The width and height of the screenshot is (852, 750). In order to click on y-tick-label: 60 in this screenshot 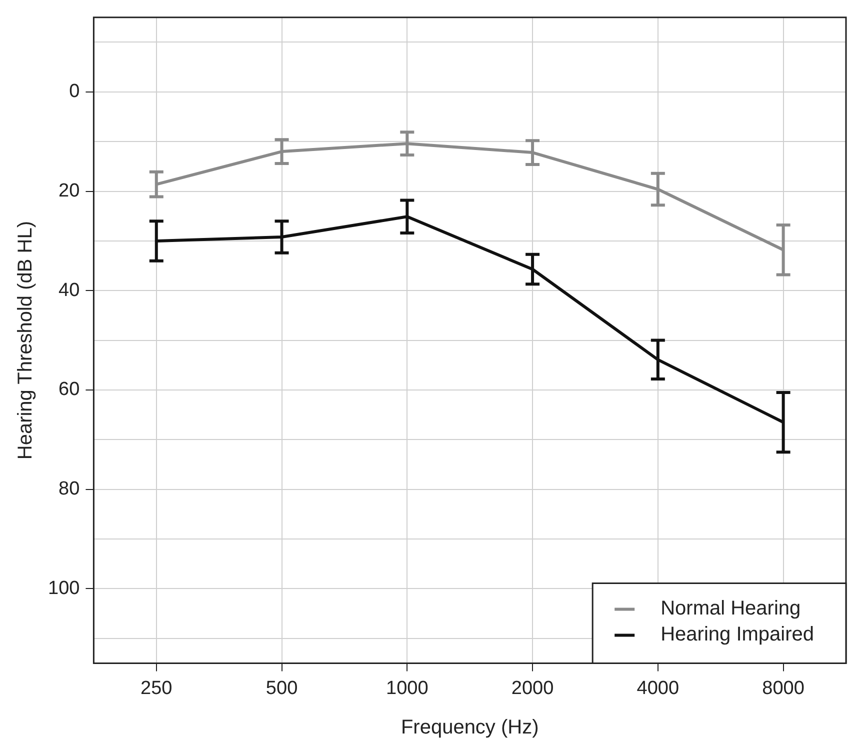, I will do `click(69, 389)`.